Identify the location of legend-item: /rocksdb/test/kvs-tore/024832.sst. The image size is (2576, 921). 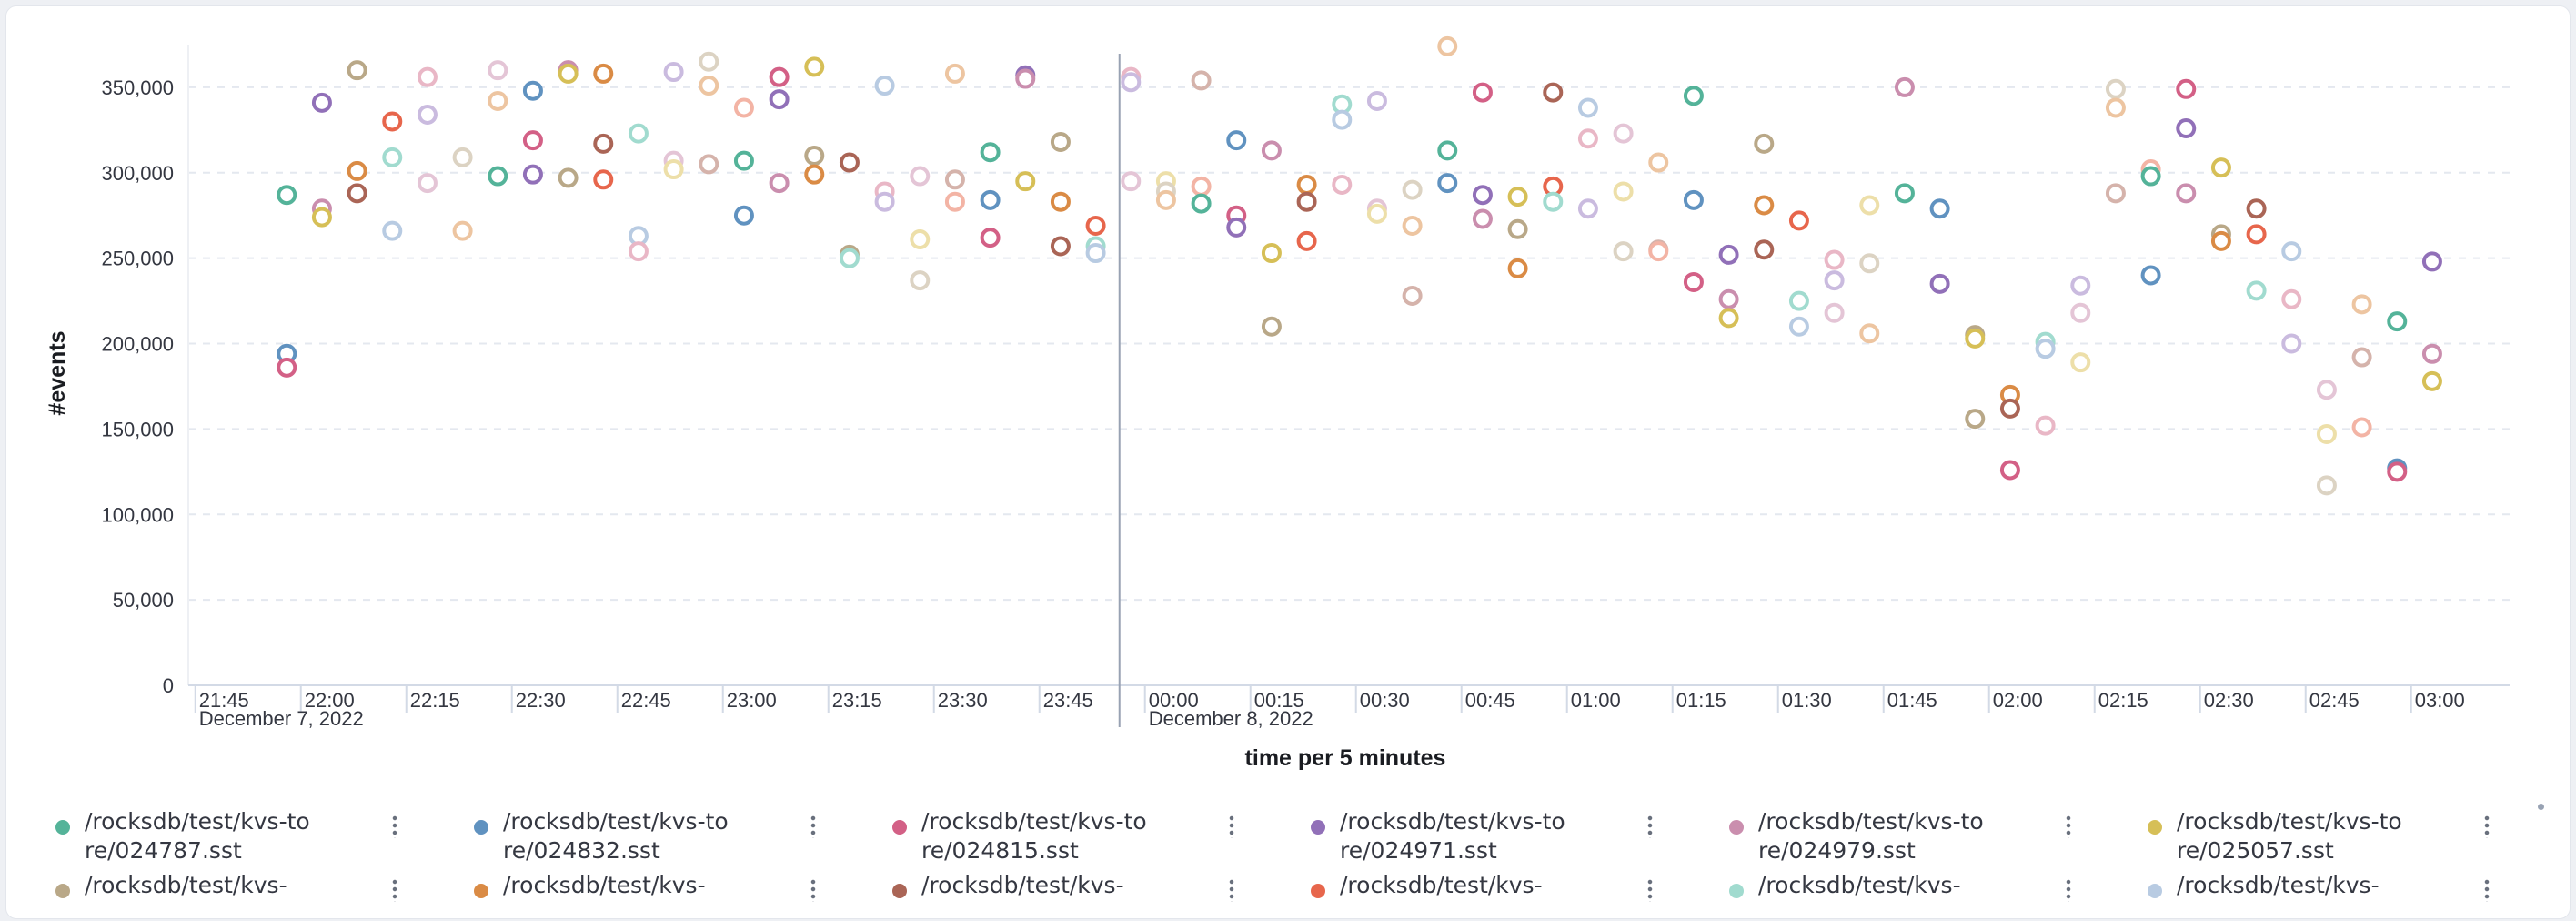
(620, 829).